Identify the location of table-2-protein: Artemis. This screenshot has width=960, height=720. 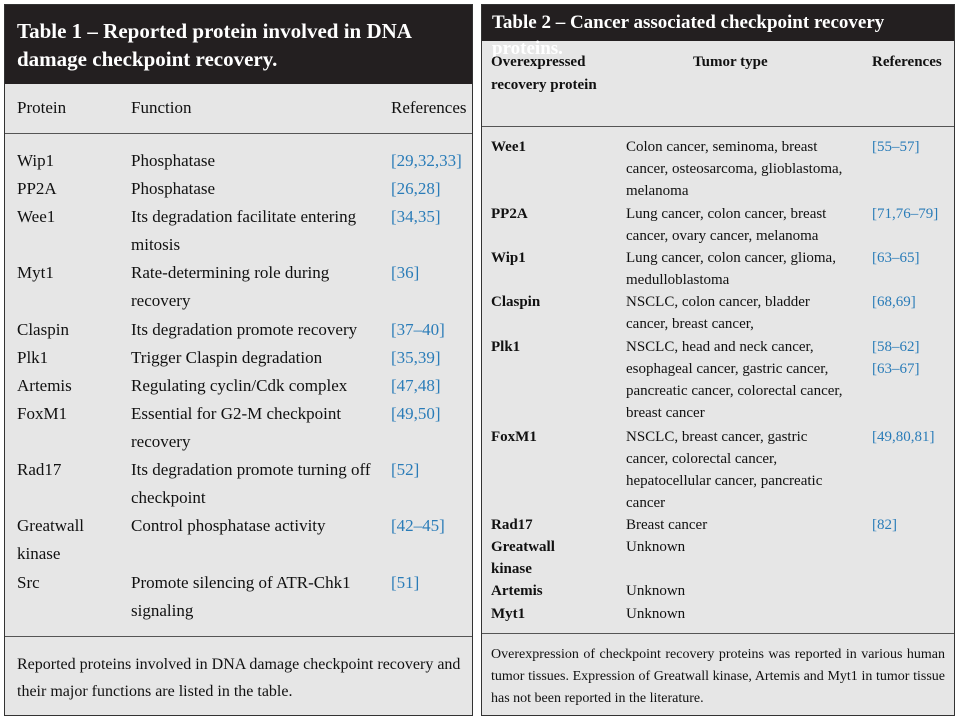
(517, 591).